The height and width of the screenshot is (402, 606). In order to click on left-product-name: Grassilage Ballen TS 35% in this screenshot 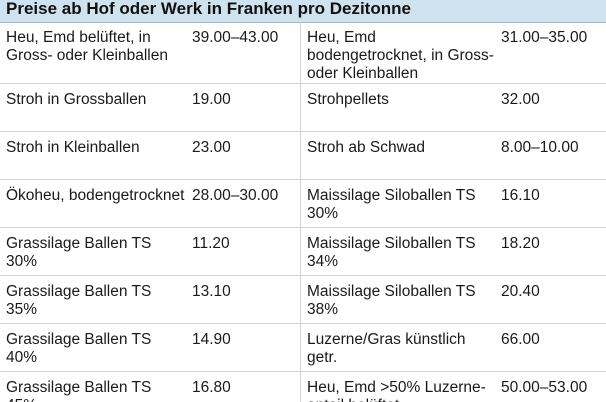, I will do `click(93, 299)`.